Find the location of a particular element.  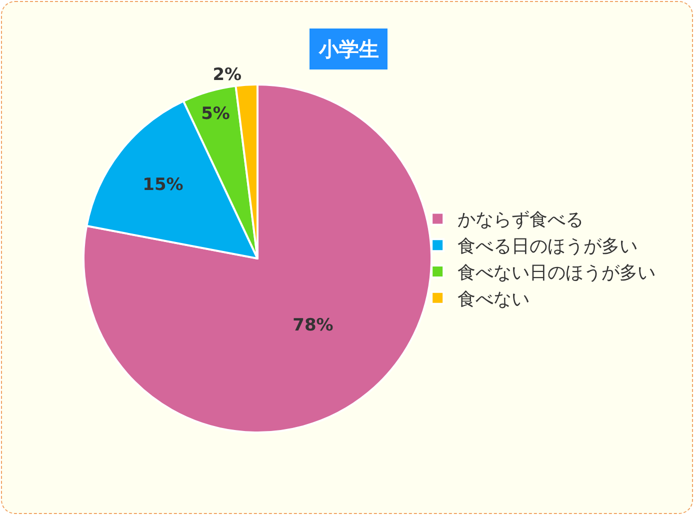

legend-label: 食べない is located at coordinates (494, 299).